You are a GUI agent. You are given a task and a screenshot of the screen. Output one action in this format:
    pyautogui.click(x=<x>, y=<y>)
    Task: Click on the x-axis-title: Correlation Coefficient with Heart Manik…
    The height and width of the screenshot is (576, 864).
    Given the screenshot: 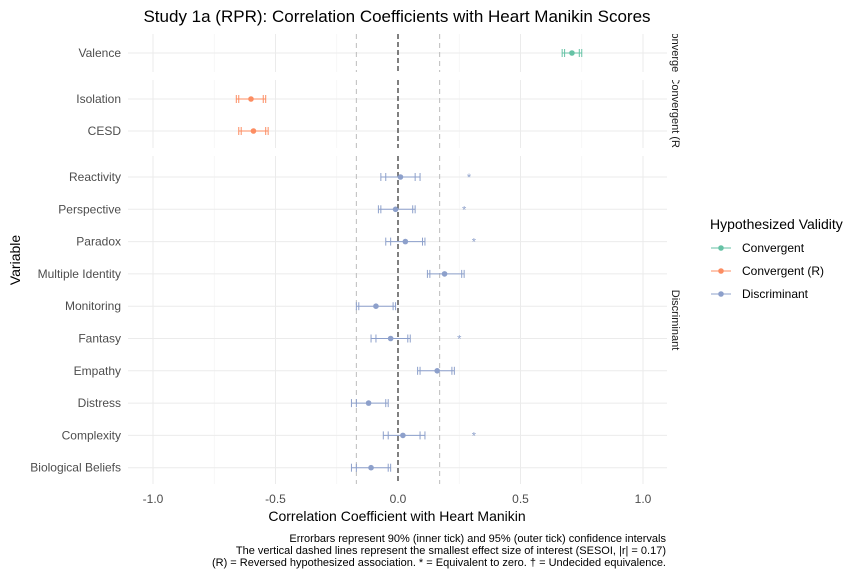 What is the action you would take?
    pyautogui.click(x=396, y=516)
    